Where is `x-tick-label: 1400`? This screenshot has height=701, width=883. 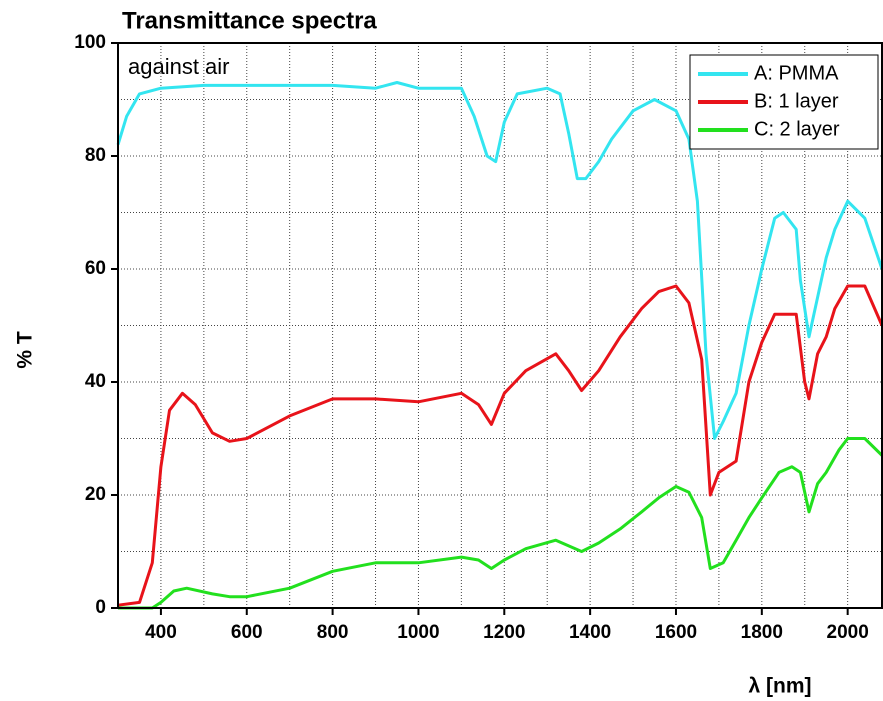 x-tick-label: 1400 is located at coordinates (590, 632).